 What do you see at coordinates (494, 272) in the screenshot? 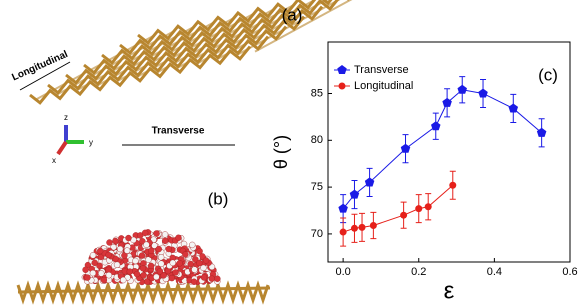
I see `x-tick-label: 0.4` at bounding box center [494, 272].